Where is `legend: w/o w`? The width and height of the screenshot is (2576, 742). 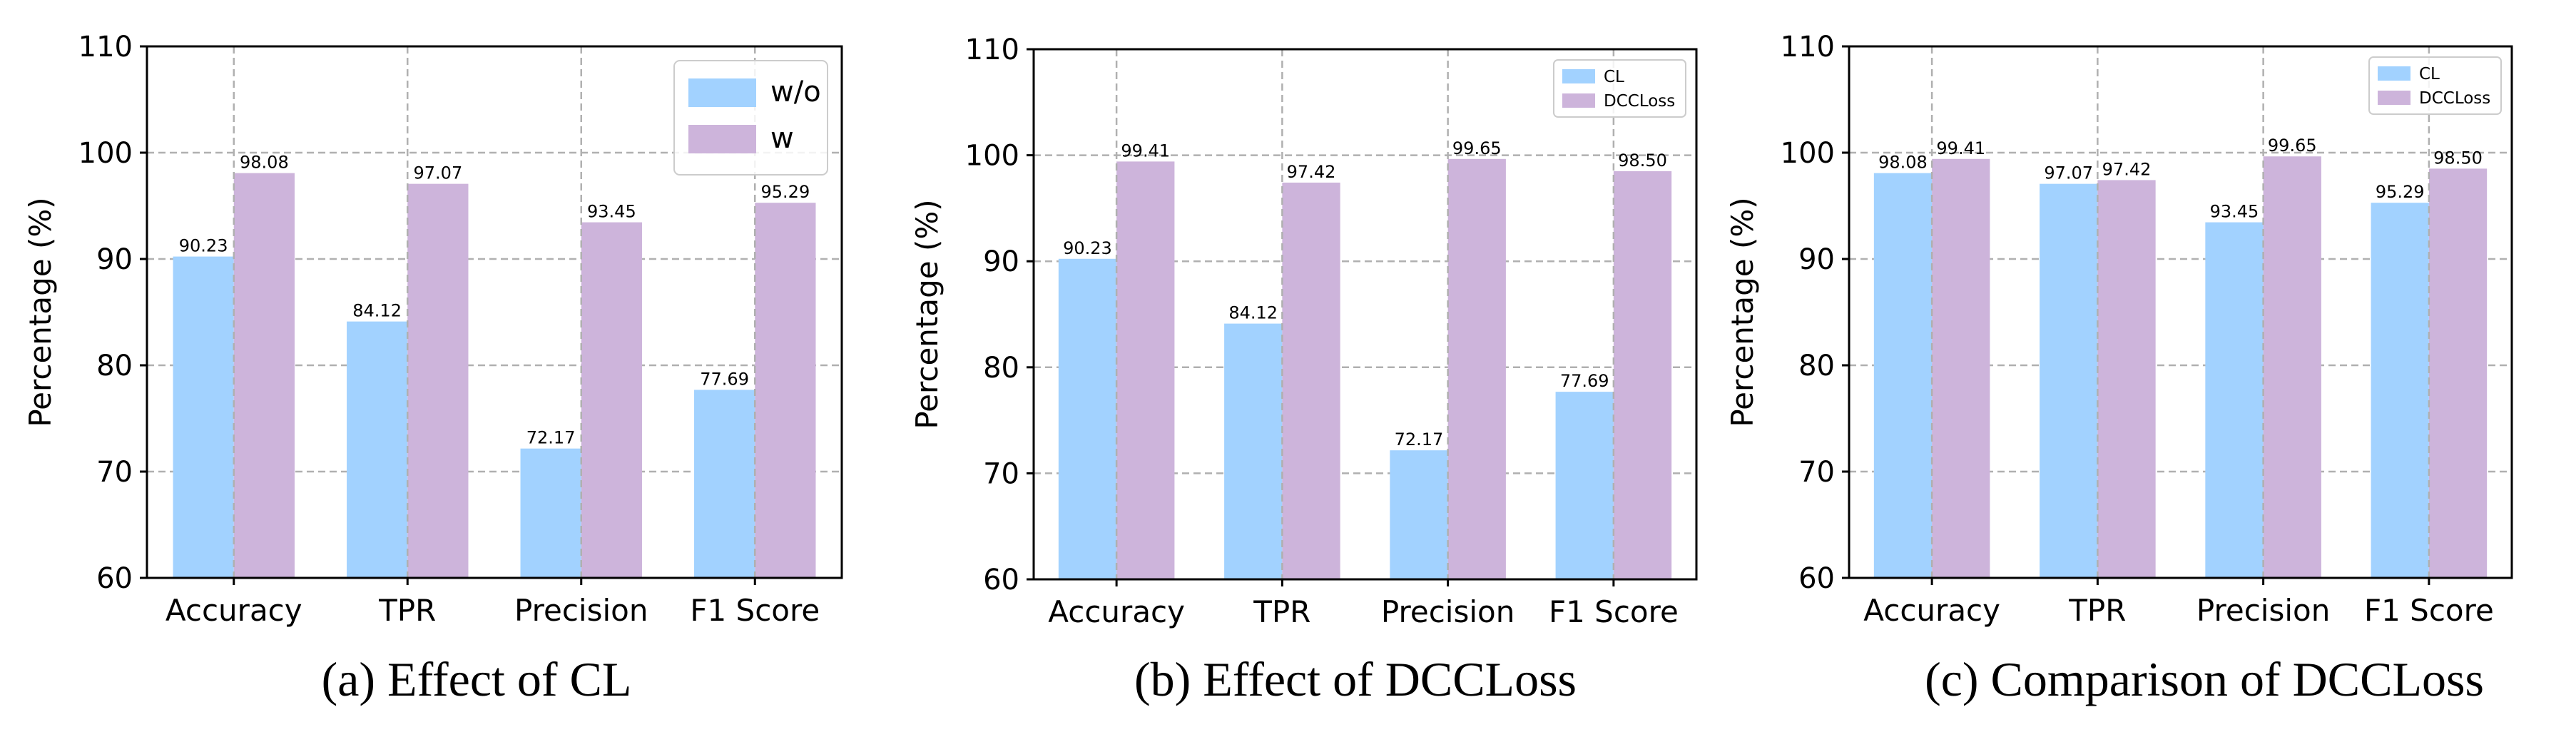 legend: w/o w is located at coordinates (750, 118).